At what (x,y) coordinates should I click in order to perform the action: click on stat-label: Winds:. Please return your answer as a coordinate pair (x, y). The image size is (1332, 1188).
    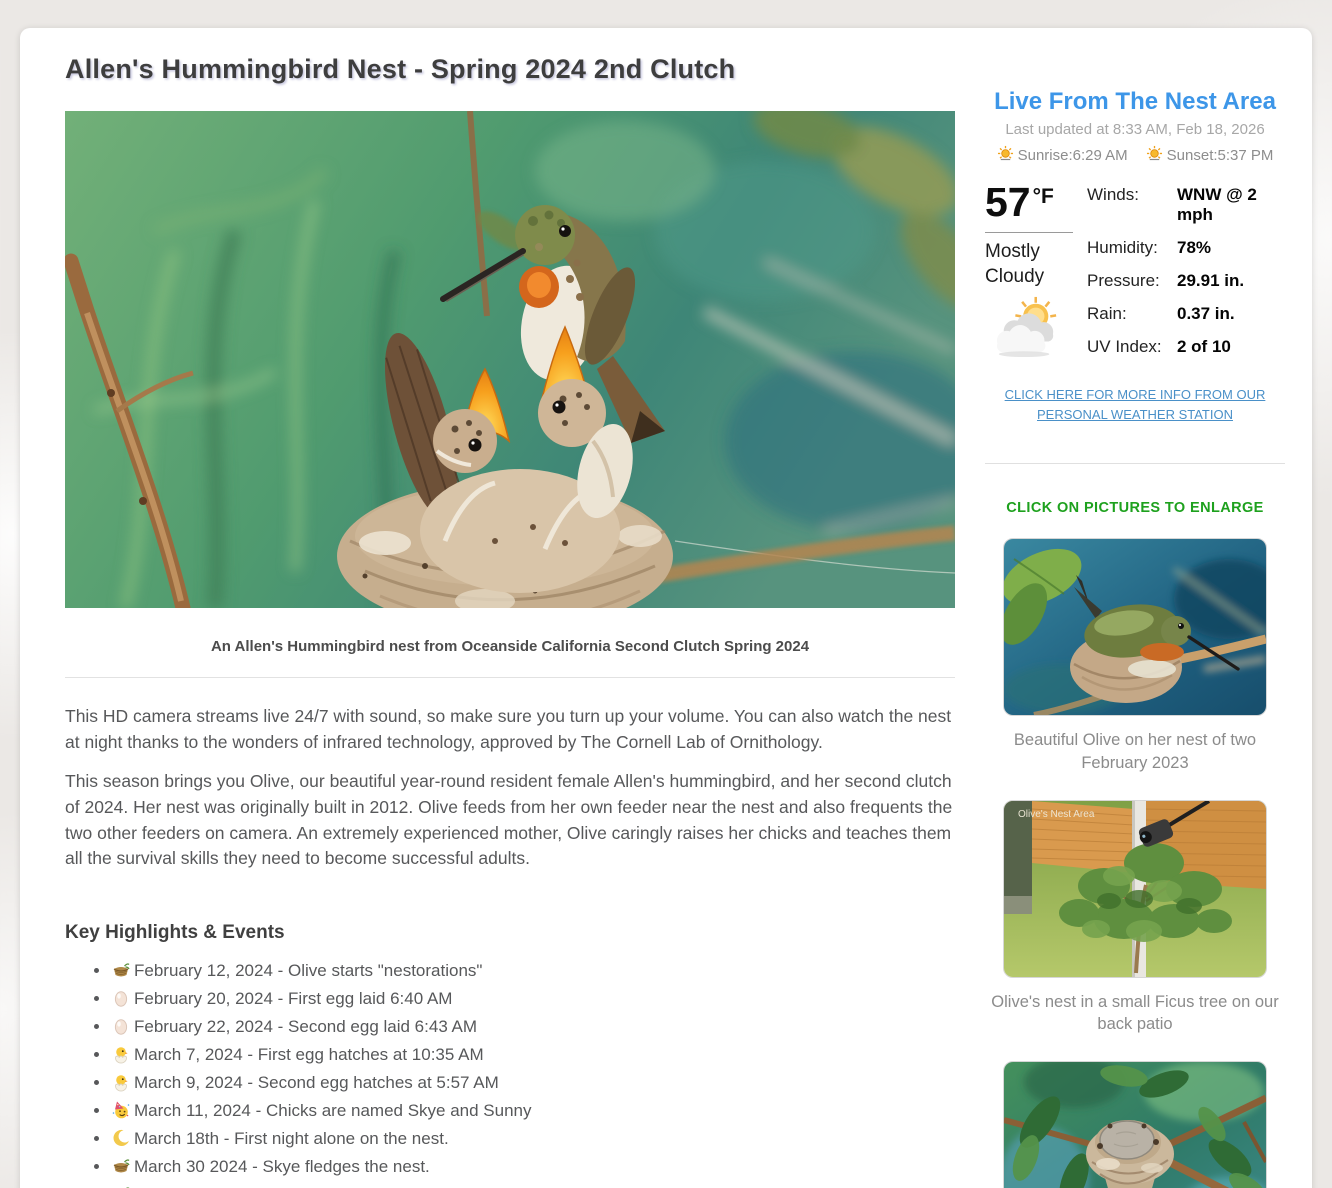
    Looking at the image, I should click on (1113, 194).